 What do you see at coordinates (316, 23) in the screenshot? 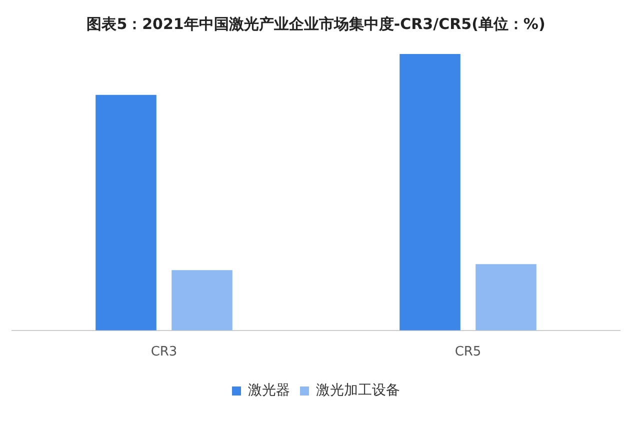
I see `chart-title: 图表5：2021年中国激光产业企业市场集中度-CR3/CR5(单位：%)` at bounding box center [316, 23].